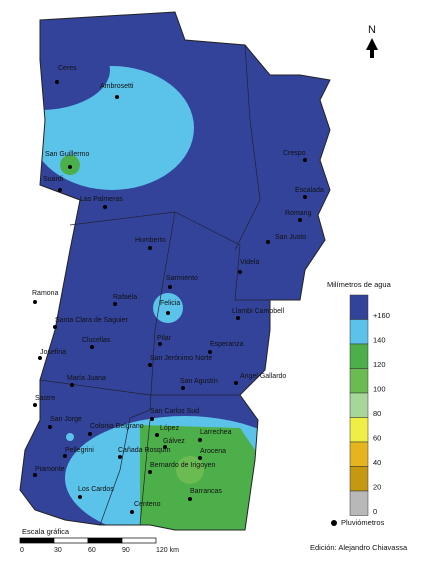 This screenshot has width=424, height=573. Describe the element at coordinates (92, 550) in the screenshot. I see `scale-label: 60` at that location.